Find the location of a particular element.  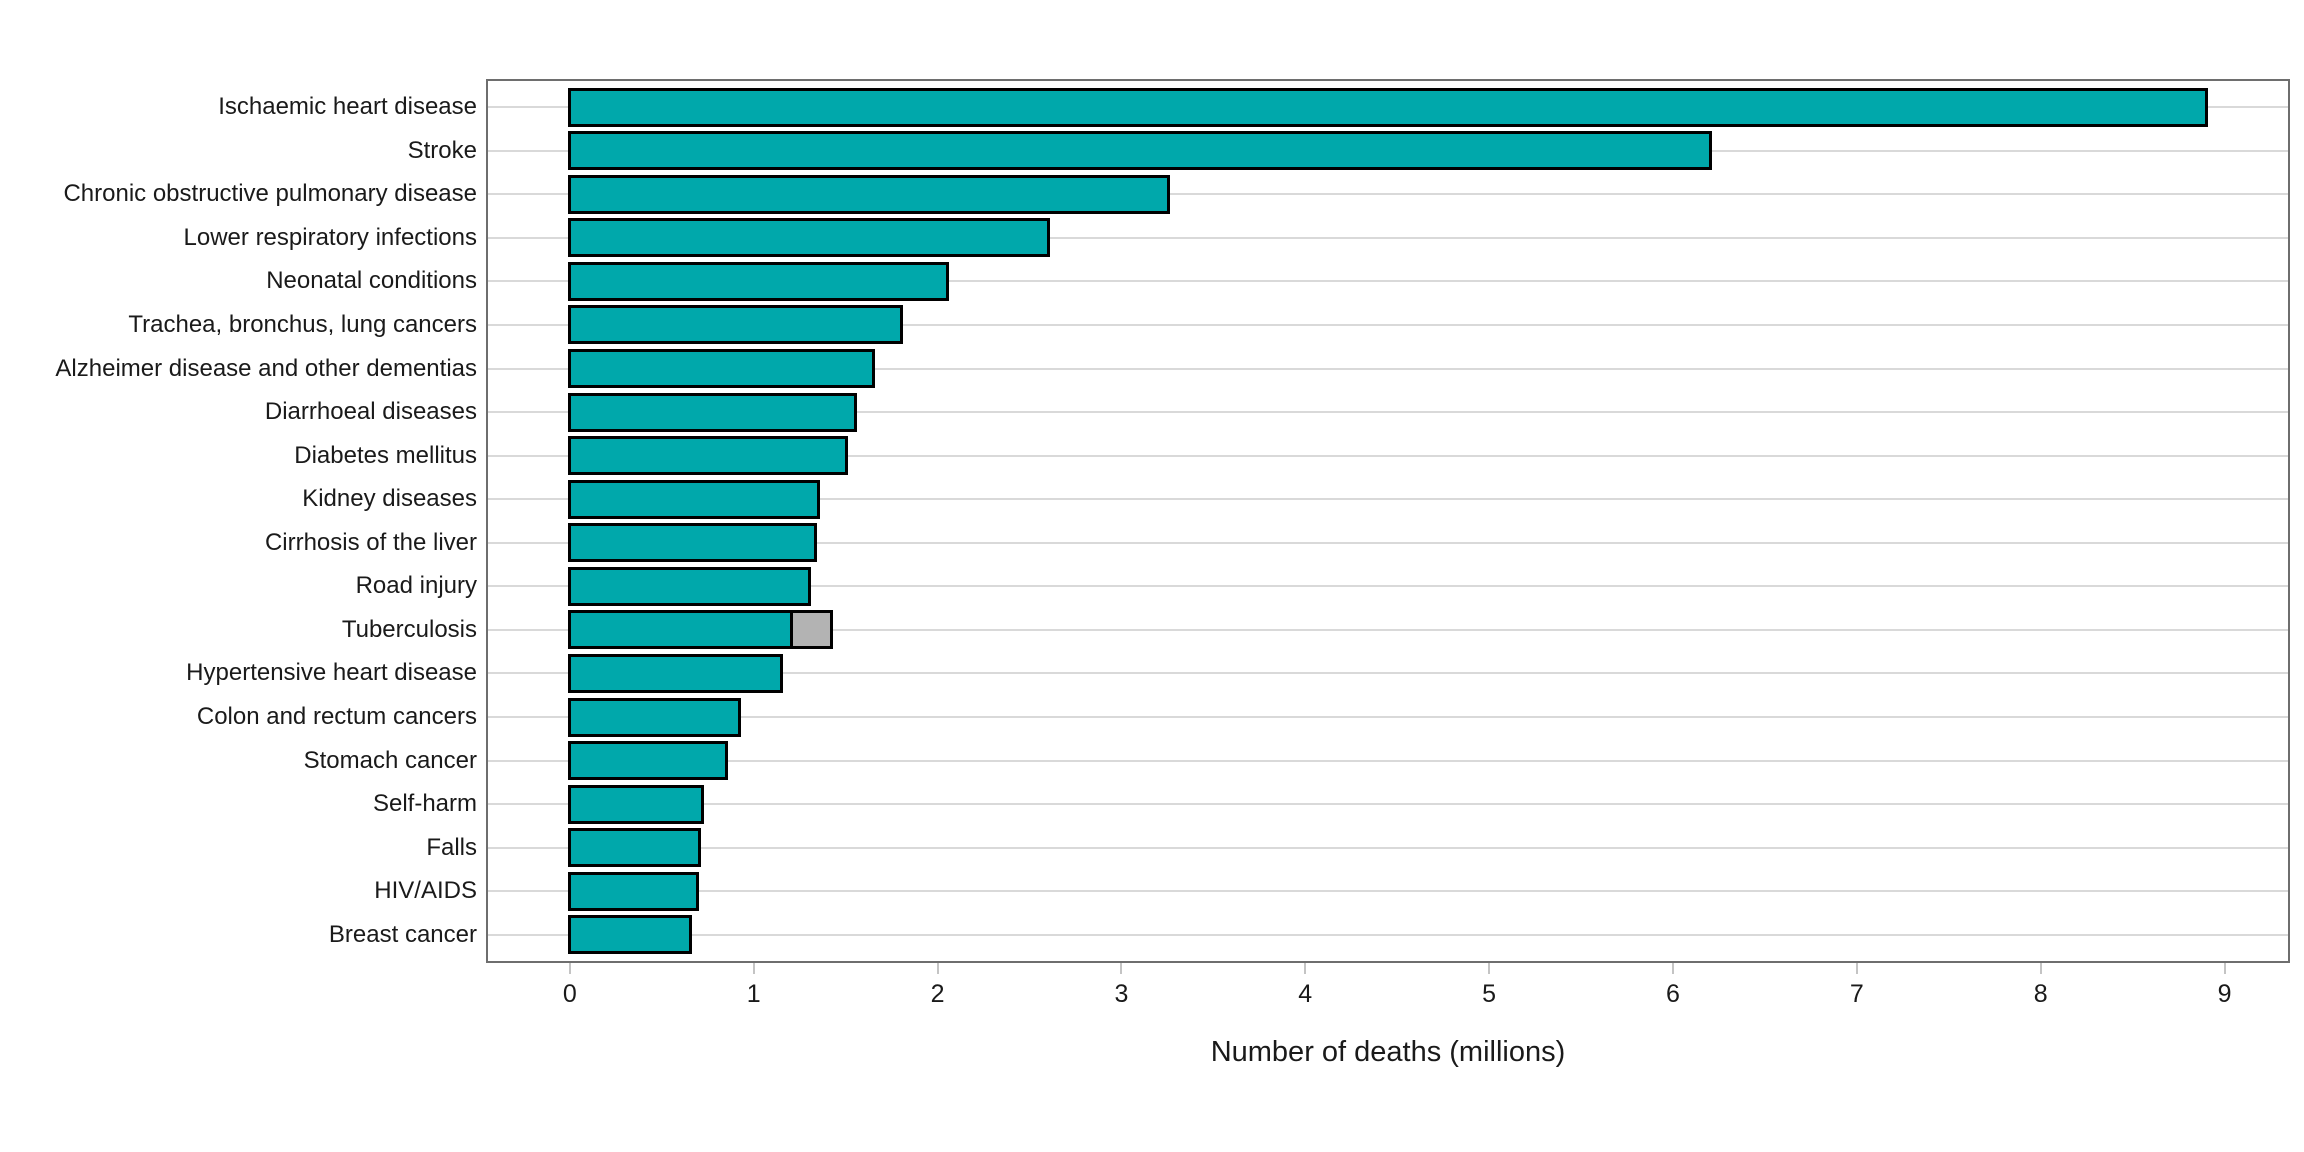

category-label: Road injury is located at coordinates (416, 586).